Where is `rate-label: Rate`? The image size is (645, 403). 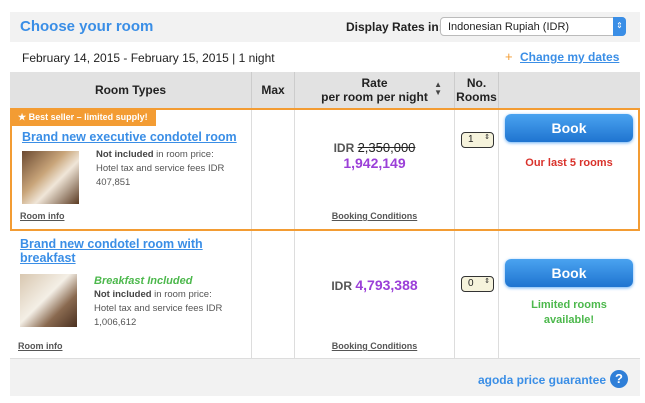
rate-label: Rate is located at coordinates (374, 83).